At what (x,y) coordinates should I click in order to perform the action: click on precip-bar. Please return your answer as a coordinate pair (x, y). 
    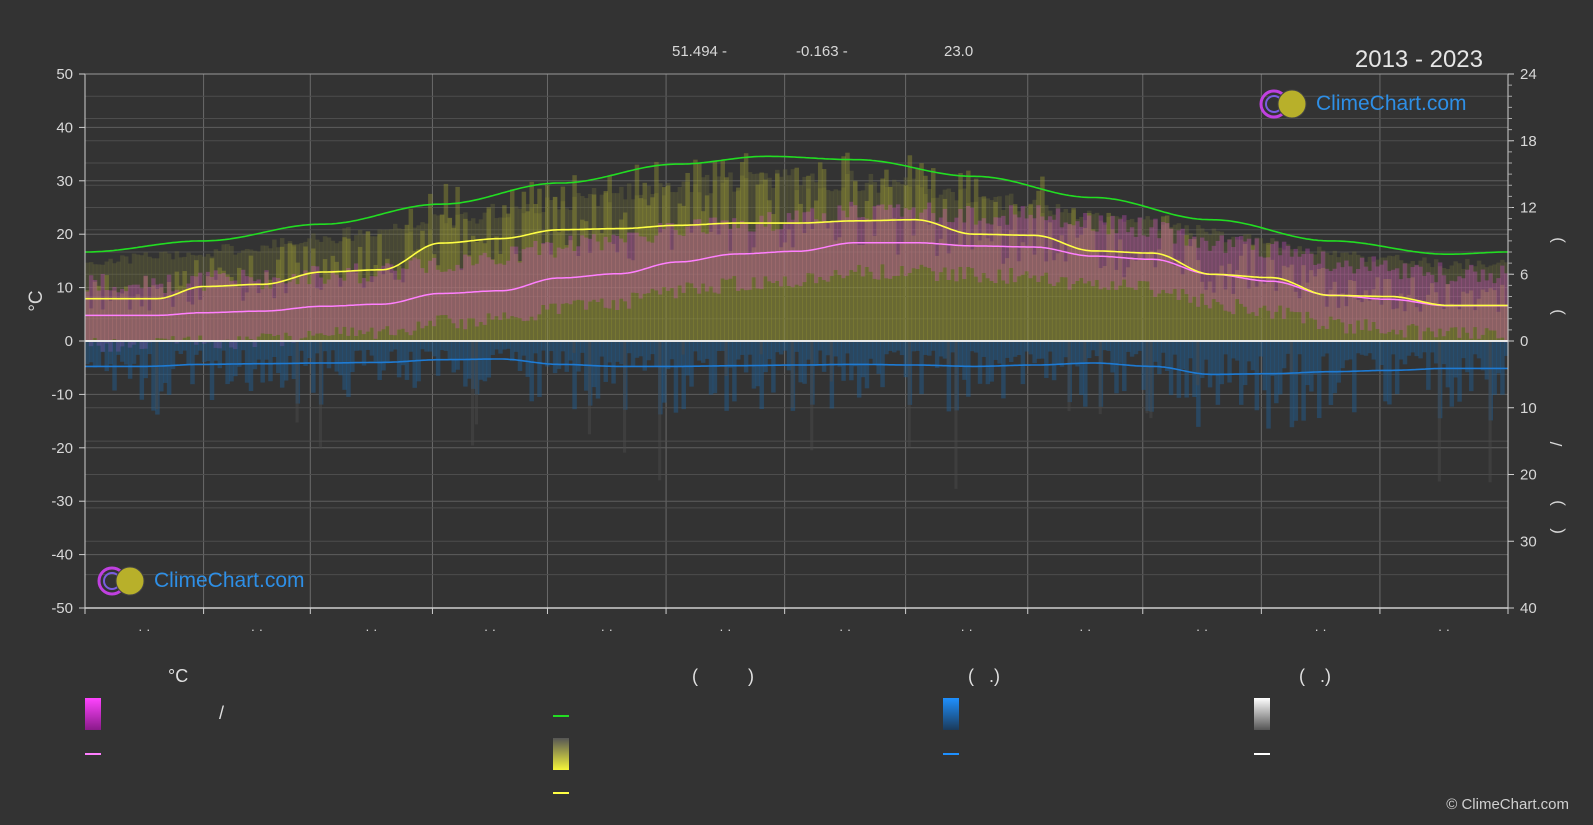
    Looking at the image, I should click on (1151, 380).